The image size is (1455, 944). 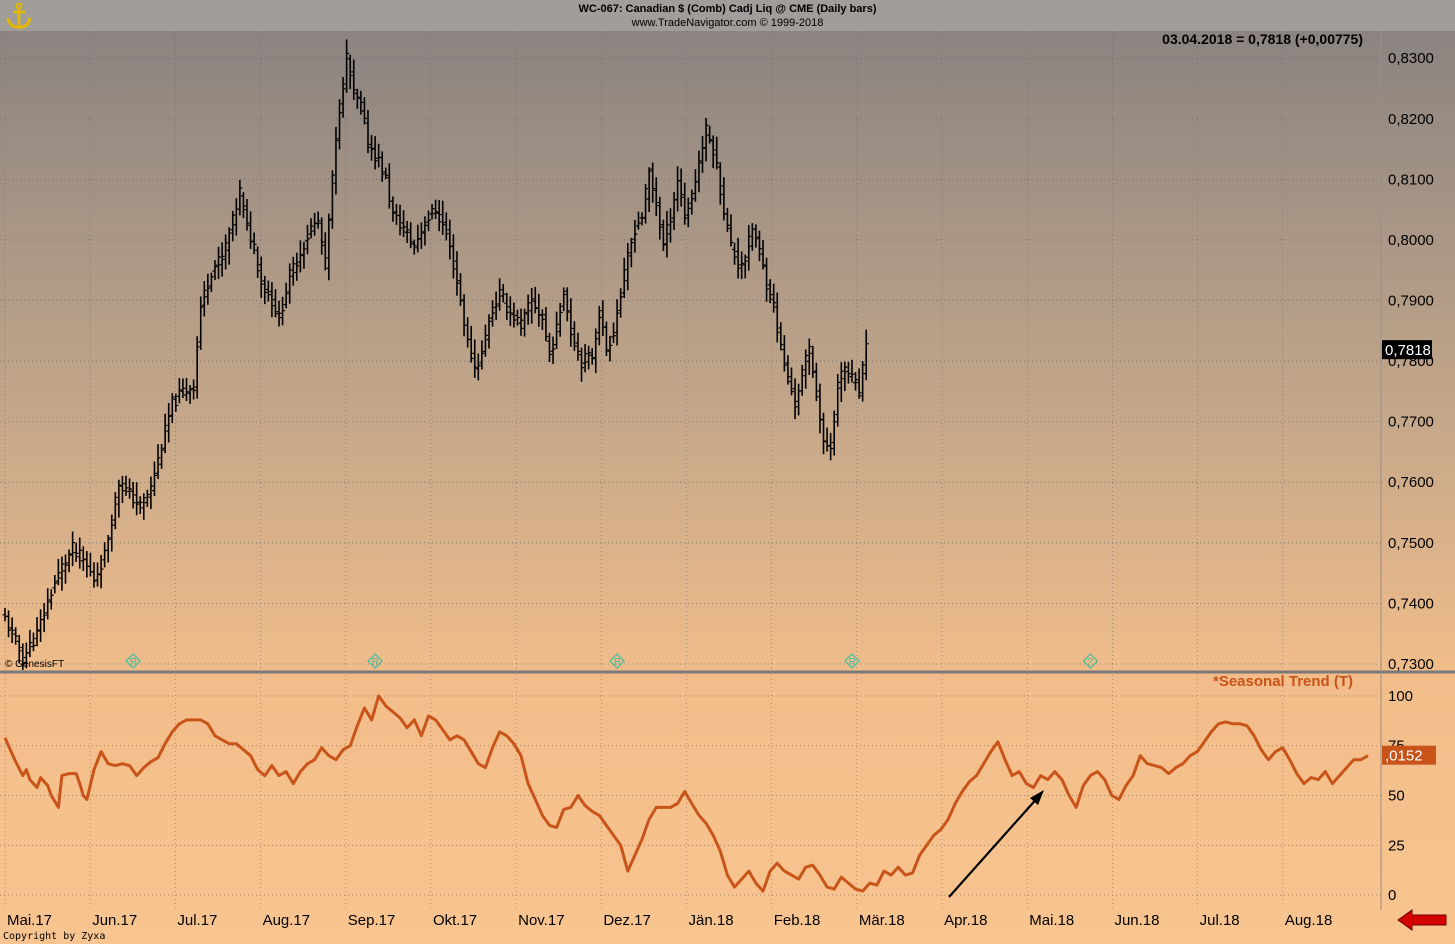 I want to click on month-label: Aug.18, so click(x=1309, y=920).